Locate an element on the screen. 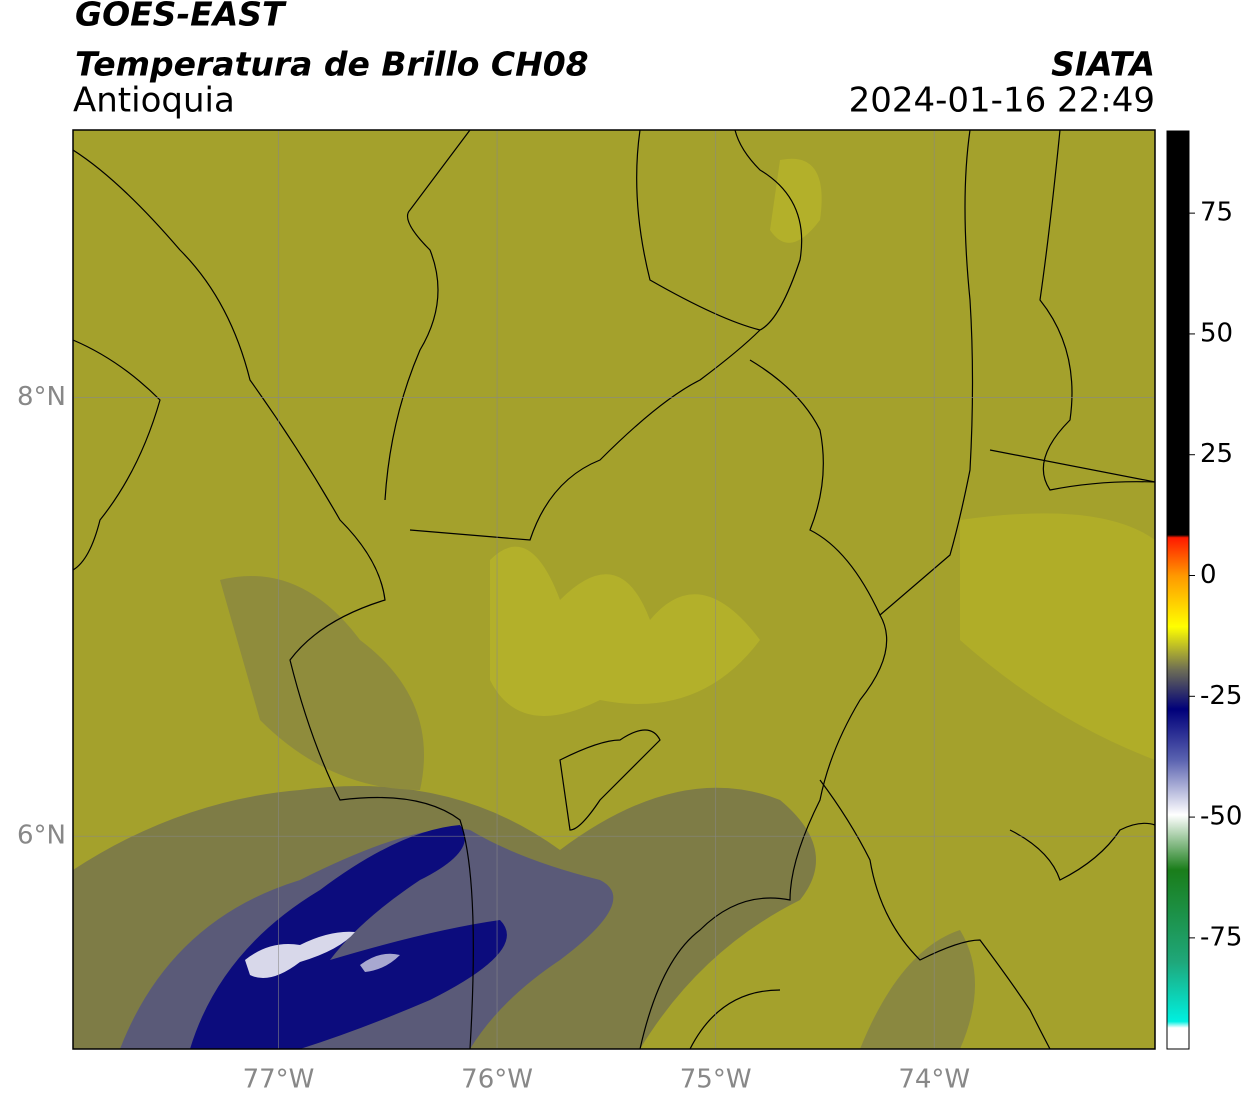 The height and width of the screenshot is (1103, 1252). x-tick-label: 74°W is located at coordinates (934, 1080).